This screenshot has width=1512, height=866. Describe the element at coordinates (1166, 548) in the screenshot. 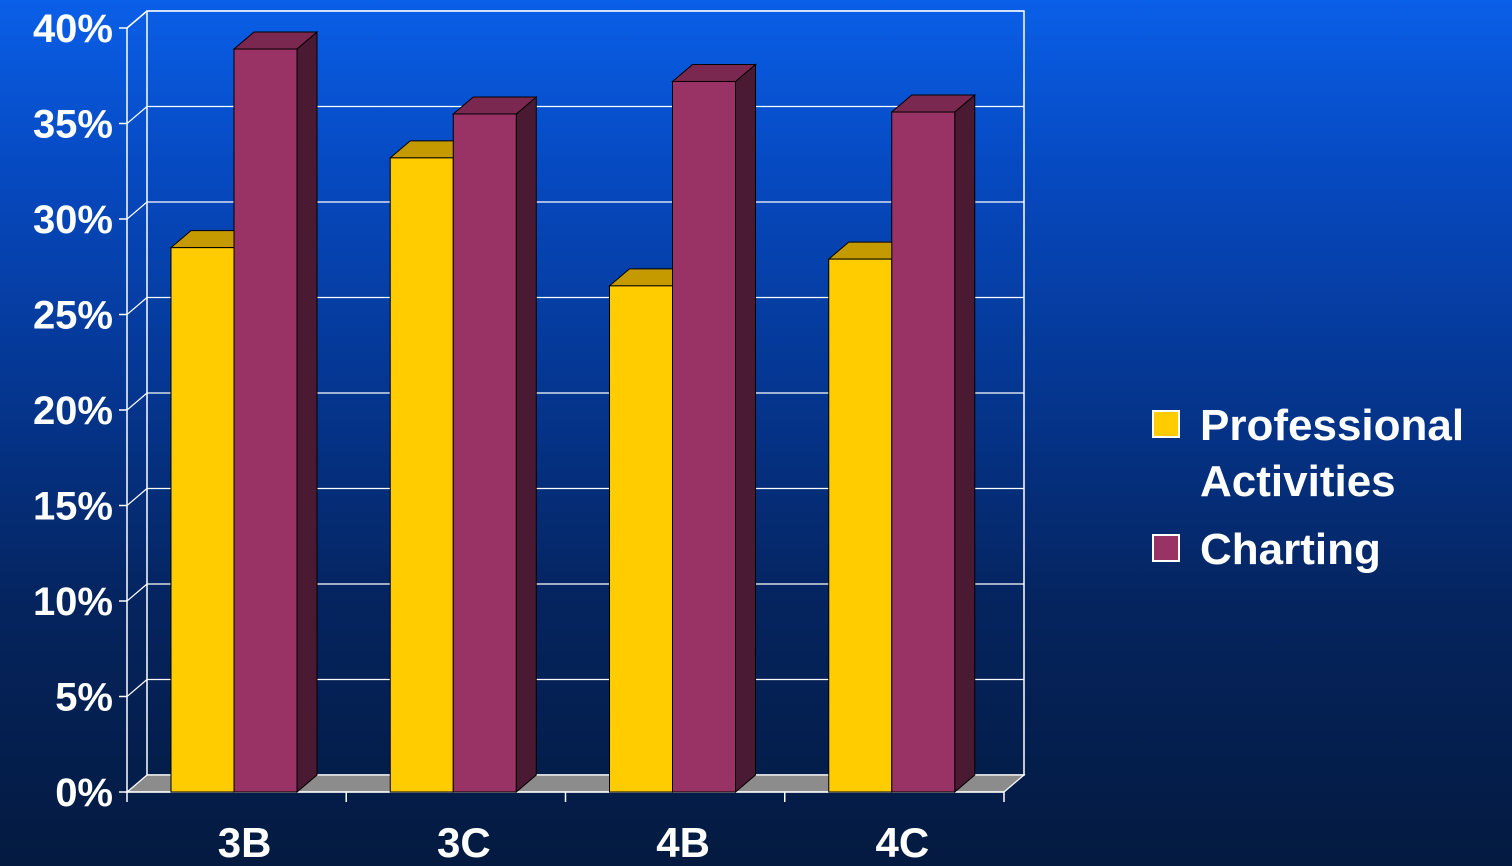

I see `legend-swatch-charting` at that location.